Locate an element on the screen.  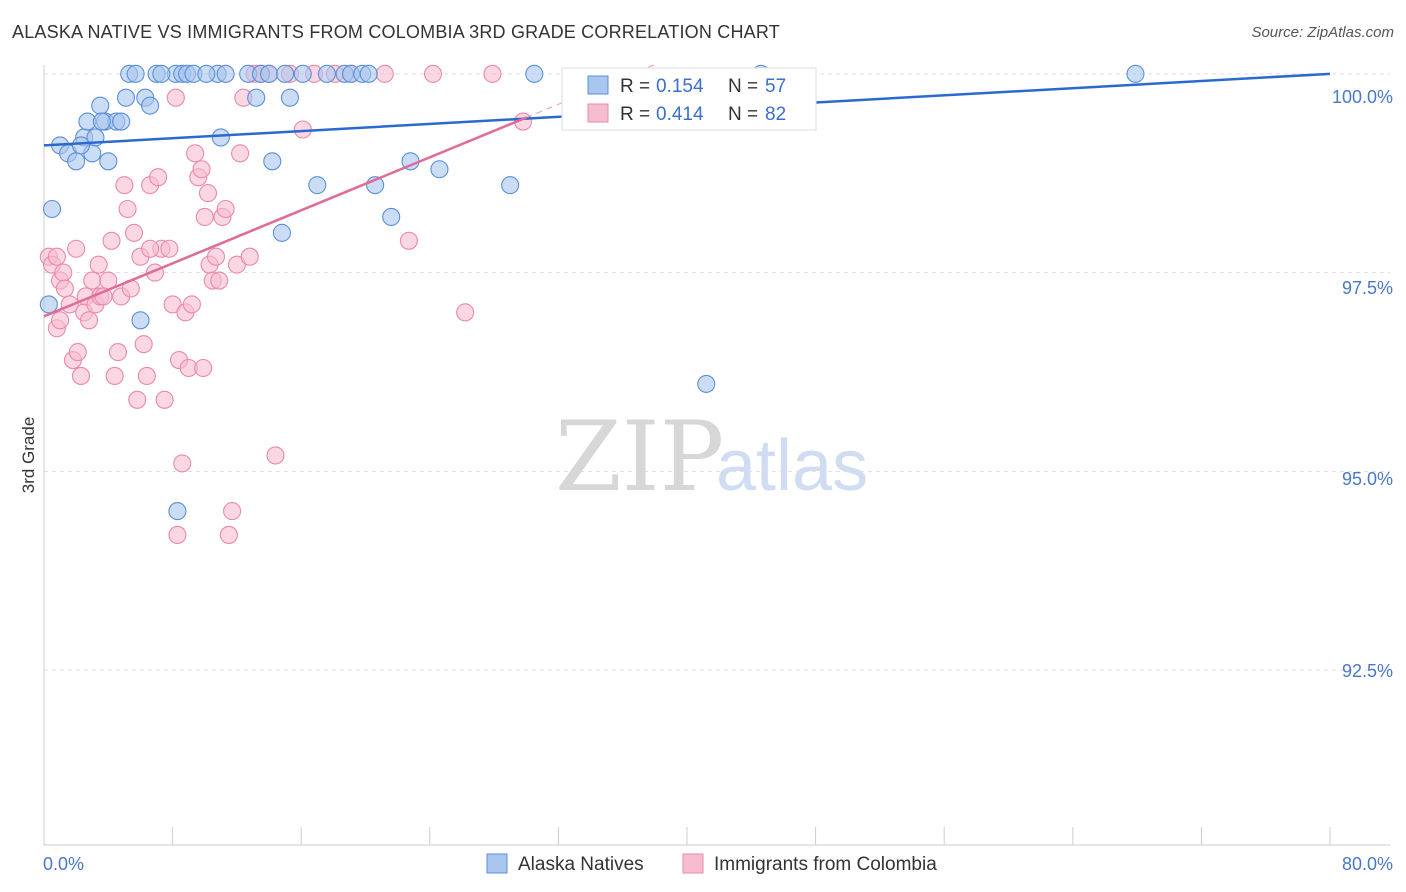
bottom-legend-swatch-blue is located at coordinates (497, 863).